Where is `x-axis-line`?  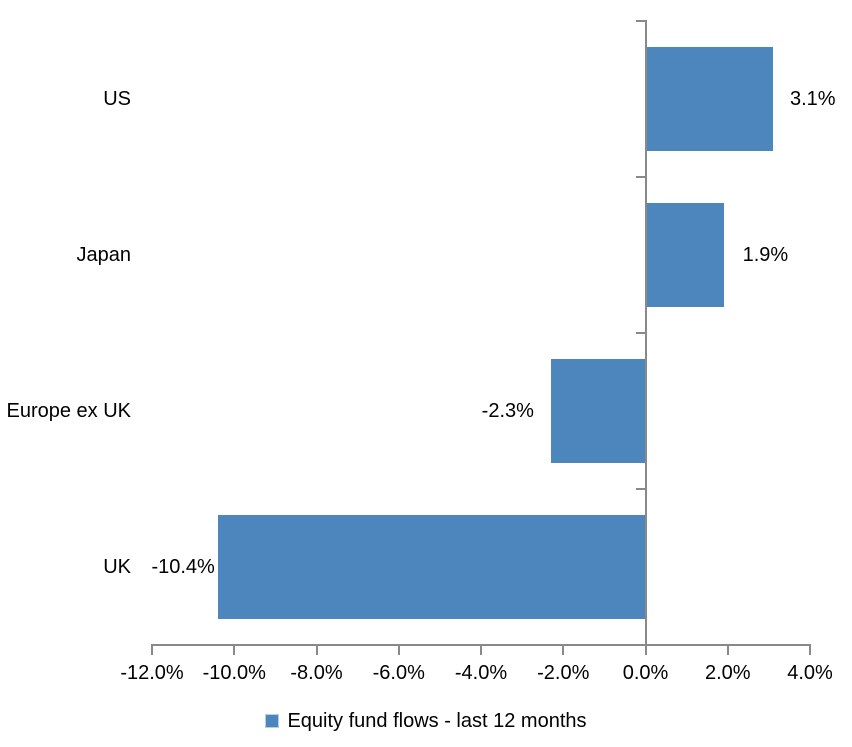
x-axis-line is located at coordinates (481, 645).